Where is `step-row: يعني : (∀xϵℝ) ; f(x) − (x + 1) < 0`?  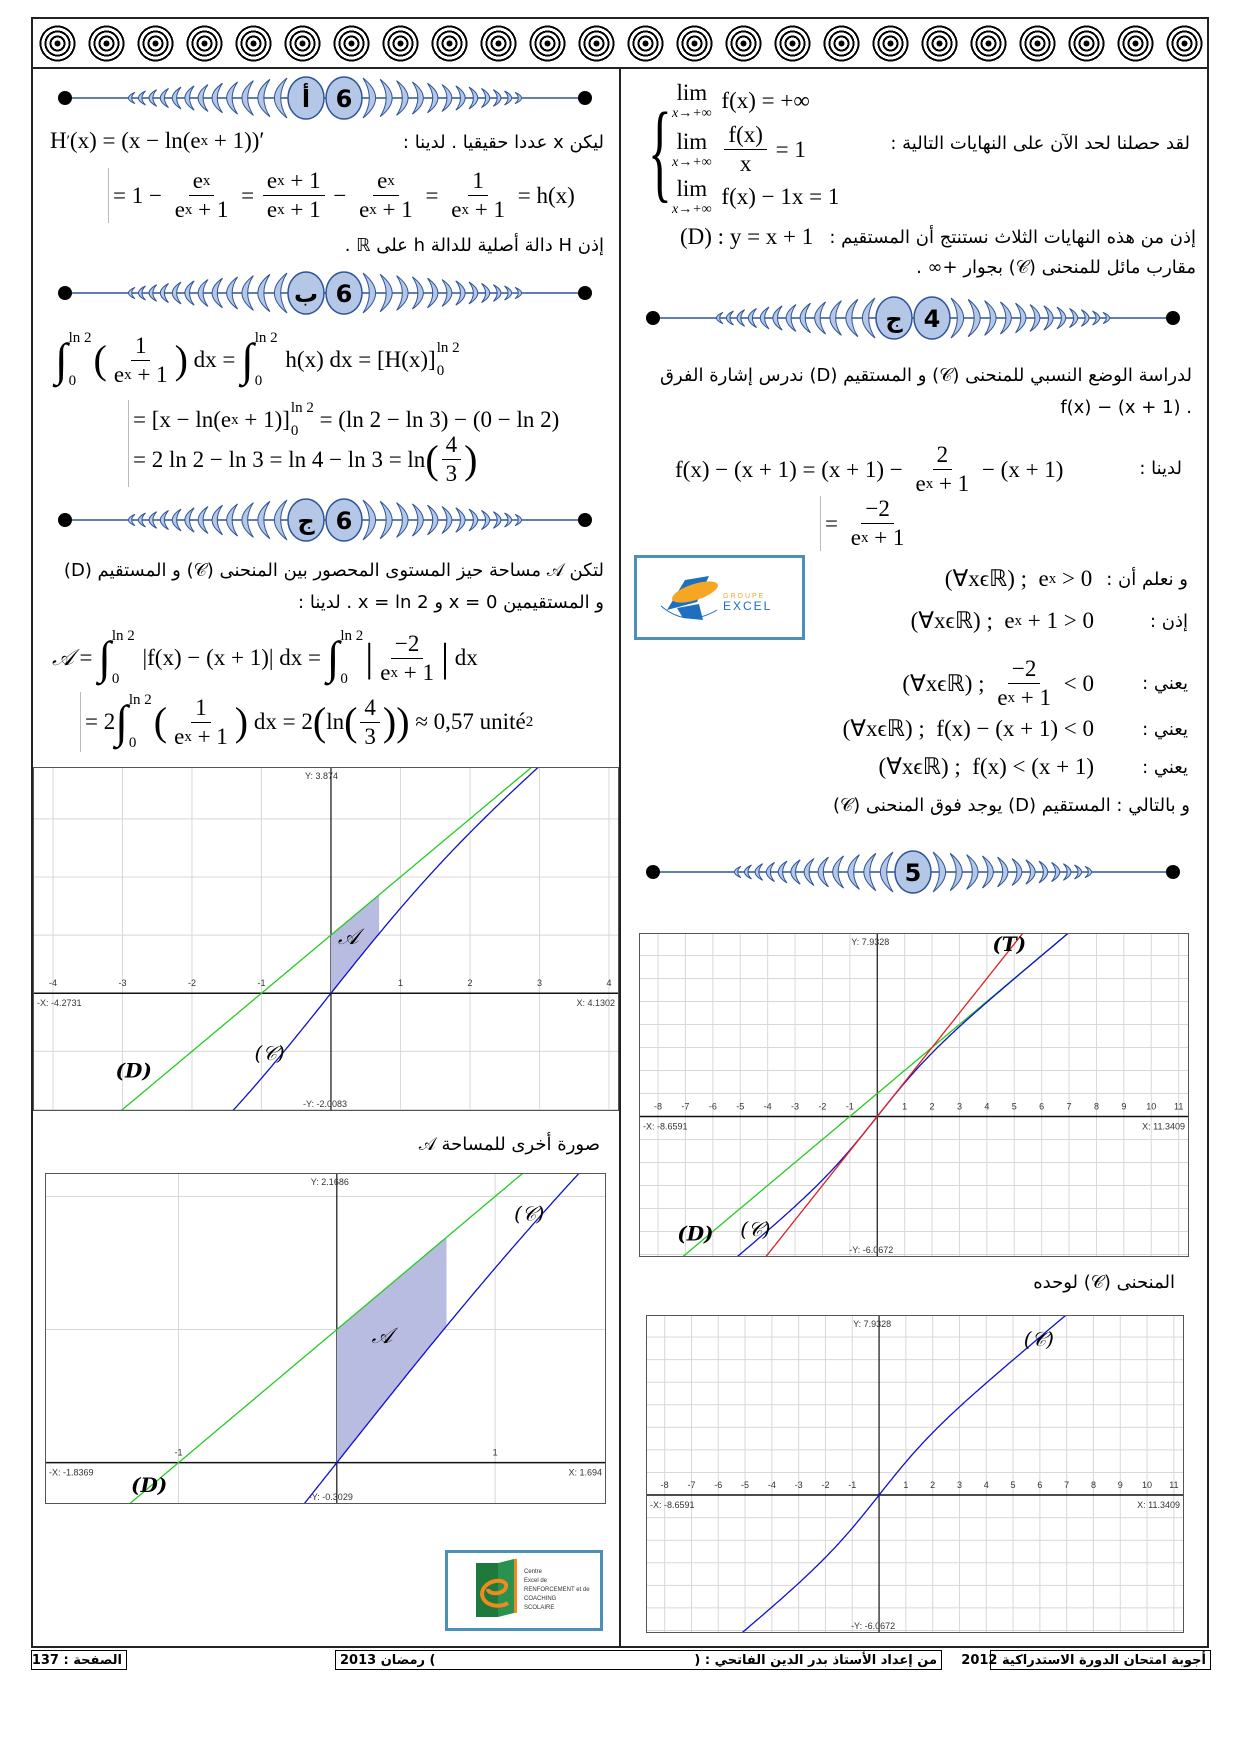
step-row: يعني : (∀xϵℝ) ; f(x) − (x + 1) < 0 is located at coordinates (1015, 729).